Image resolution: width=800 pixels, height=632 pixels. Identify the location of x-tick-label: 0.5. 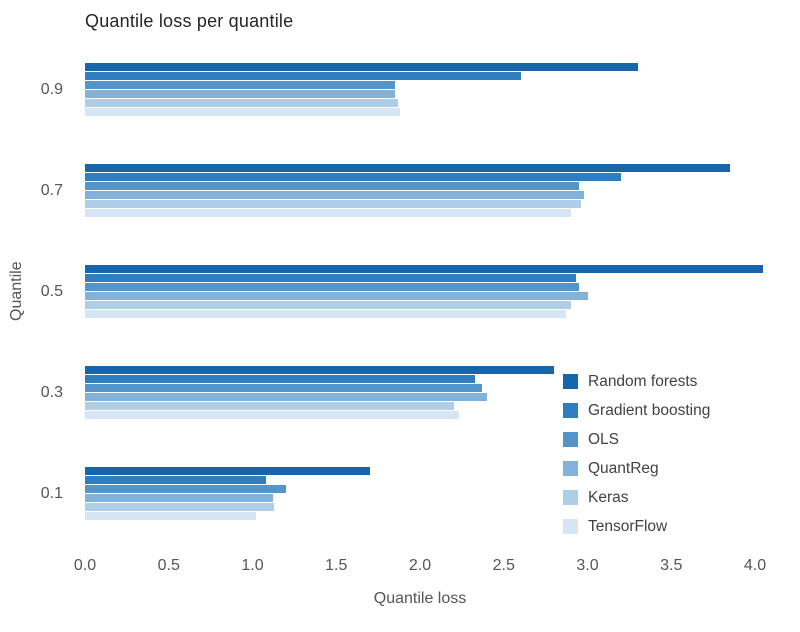
(168, 565).